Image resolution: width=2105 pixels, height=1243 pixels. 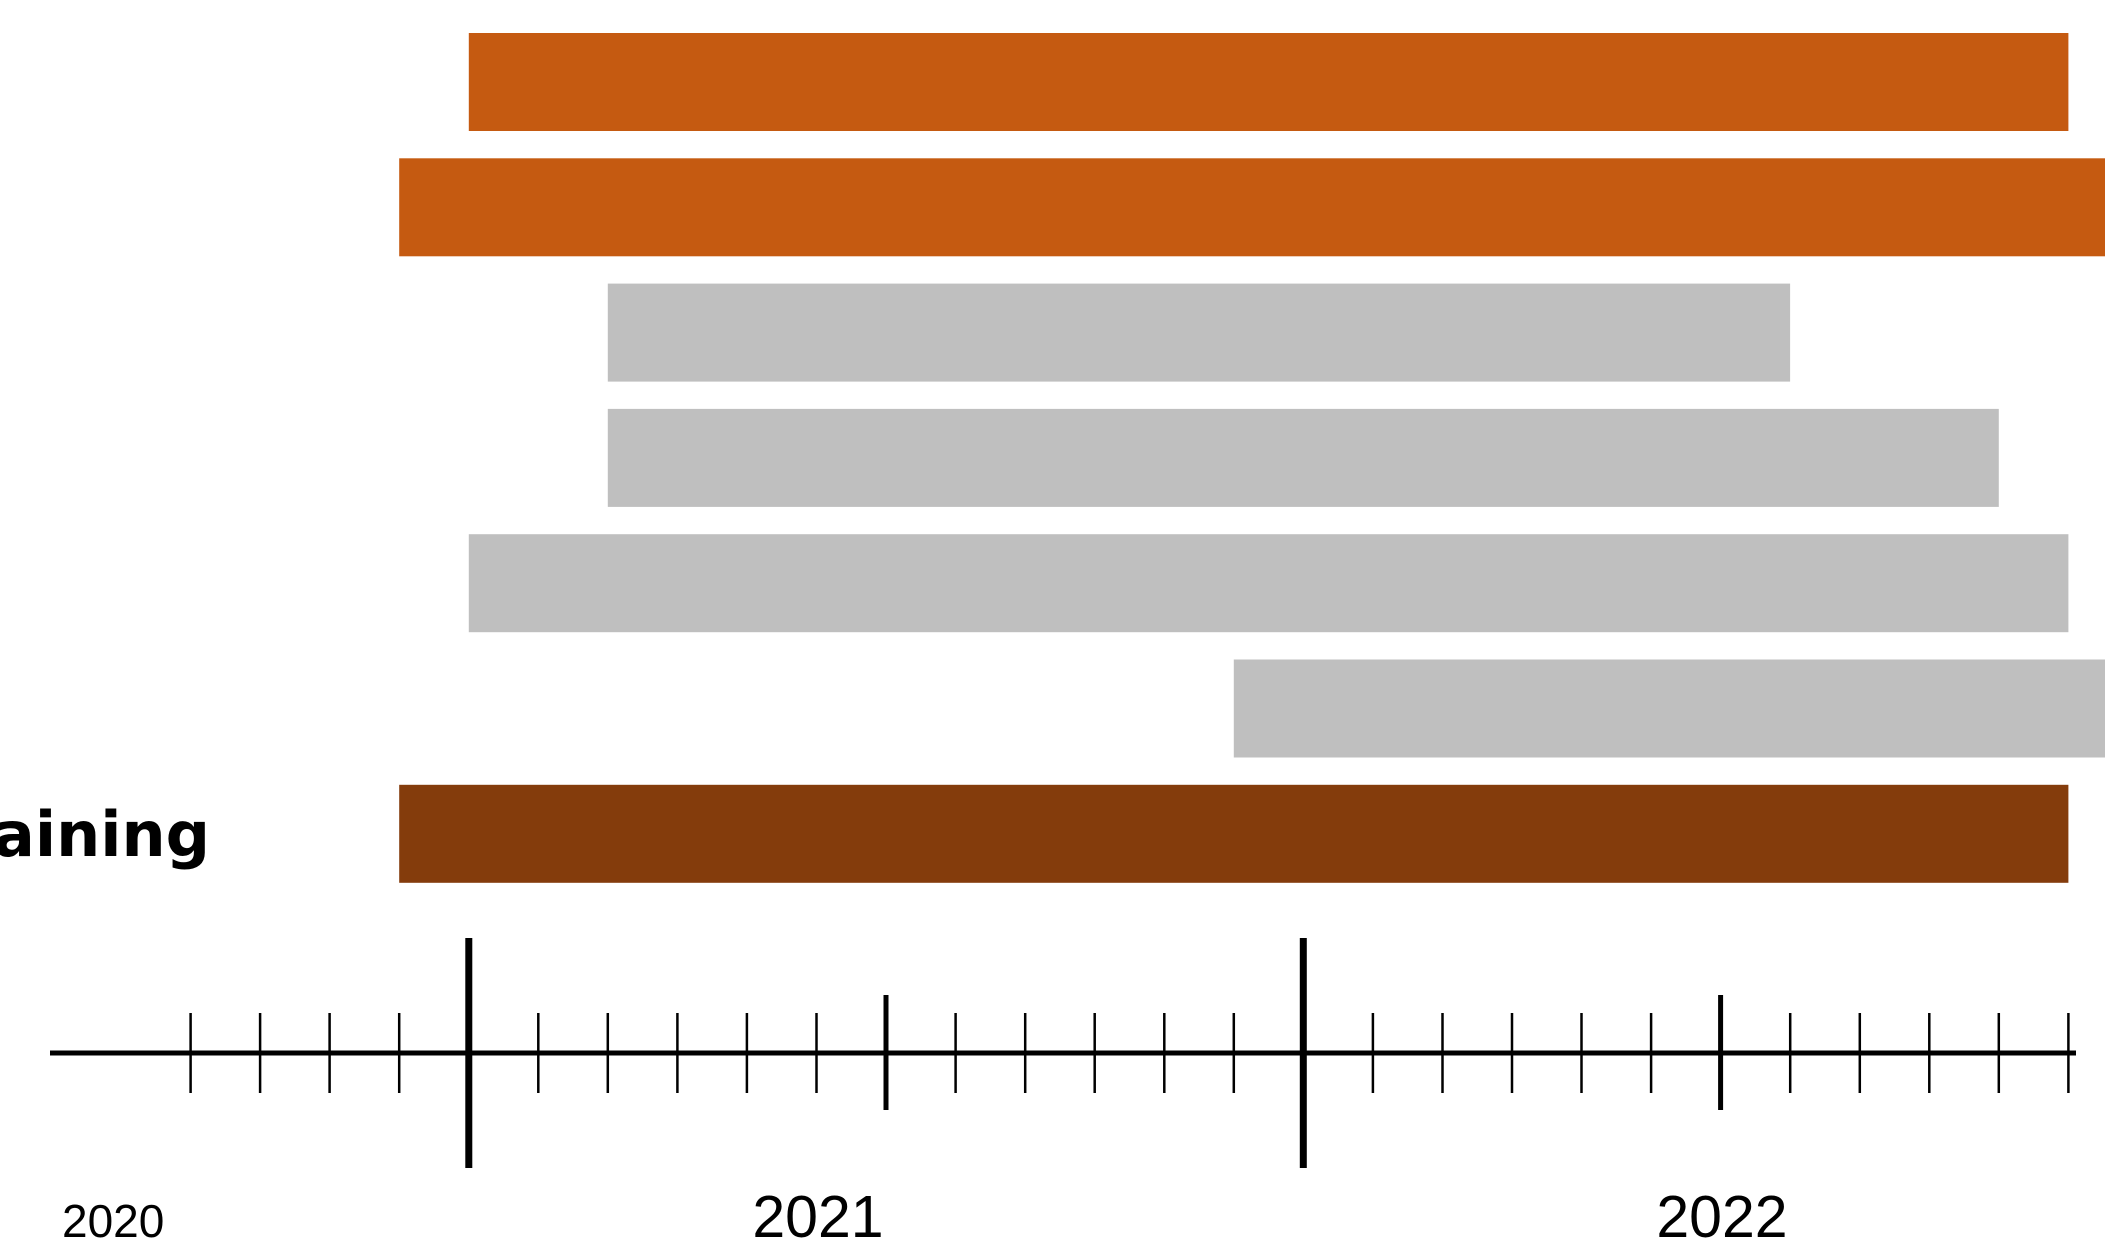 I want to click on row-label-7: raining, so click(x=105, y=834).